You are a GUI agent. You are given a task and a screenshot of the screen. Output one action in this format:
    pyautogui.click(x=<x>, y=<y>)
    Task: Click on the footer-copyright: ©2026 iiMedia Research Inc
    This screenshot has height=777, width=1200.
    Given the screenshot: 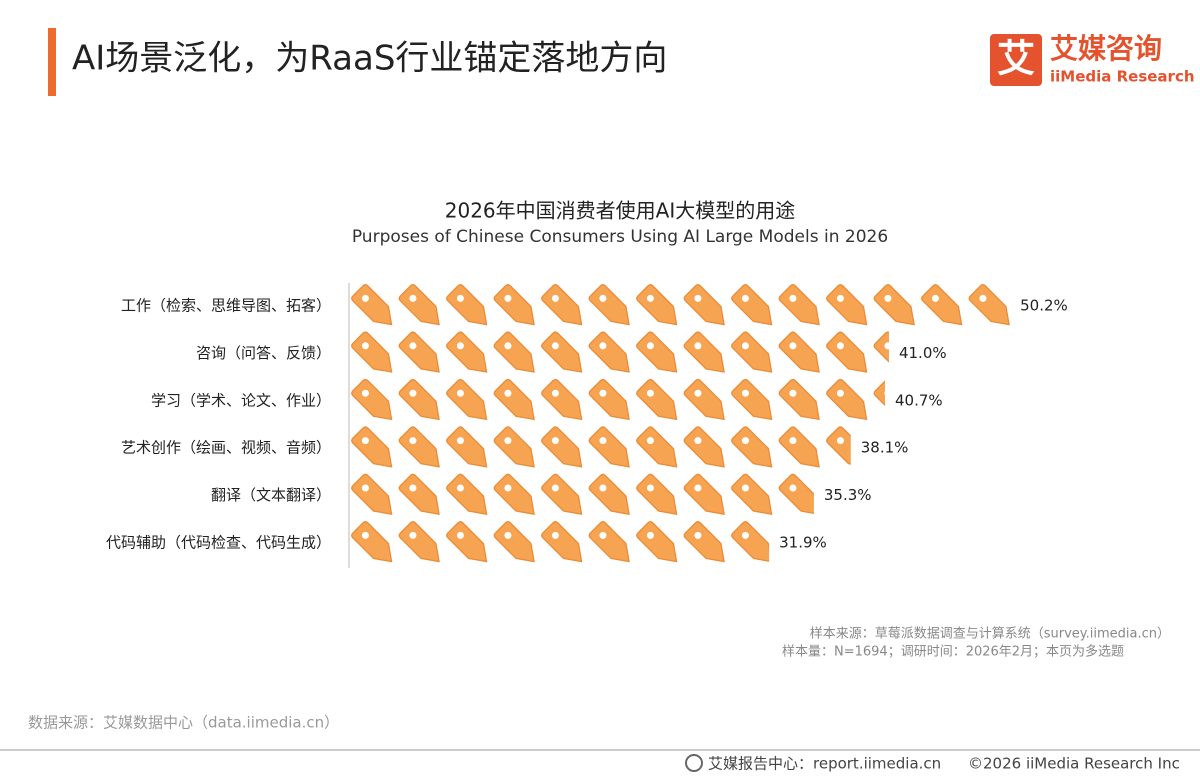 What is the action you would take?
    pyautogui.click(x=1074, y=764)
    